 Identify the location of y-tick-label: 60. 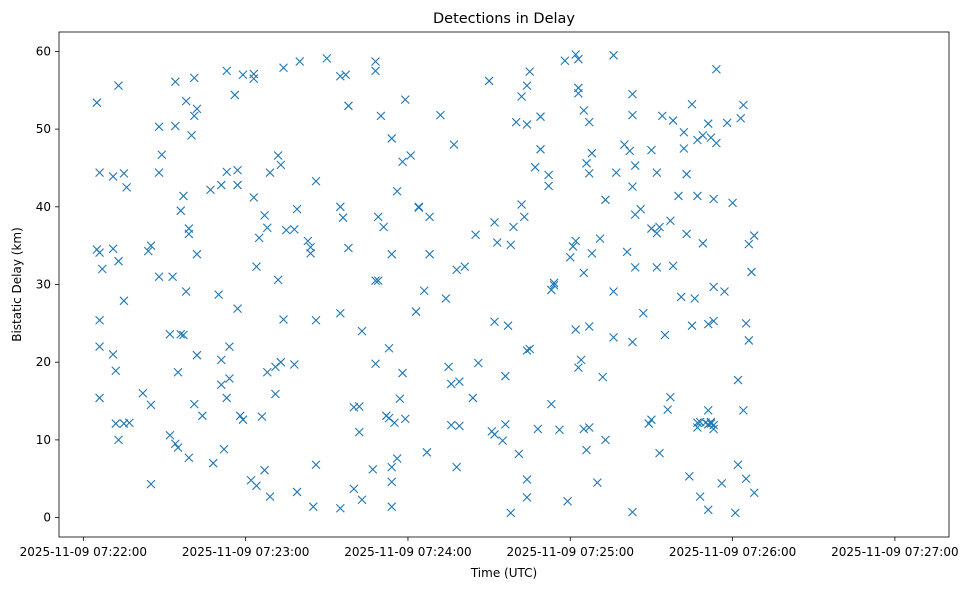
(43, 51).